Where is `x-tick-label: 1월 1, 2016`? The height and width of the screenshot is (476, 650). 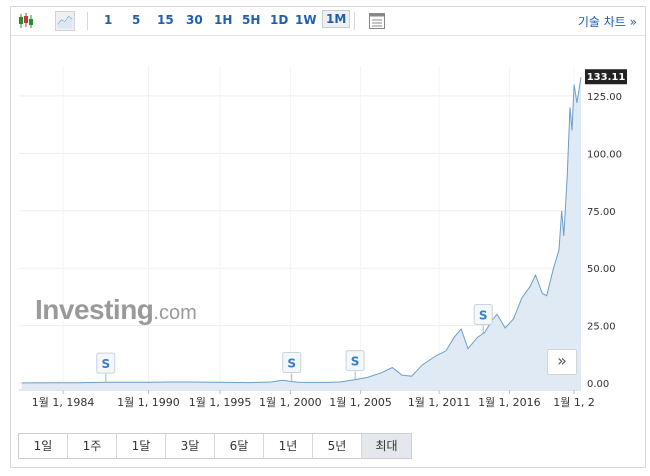
x-tick-label: 1월 1, 2016 is located at coordinates (509, 402).